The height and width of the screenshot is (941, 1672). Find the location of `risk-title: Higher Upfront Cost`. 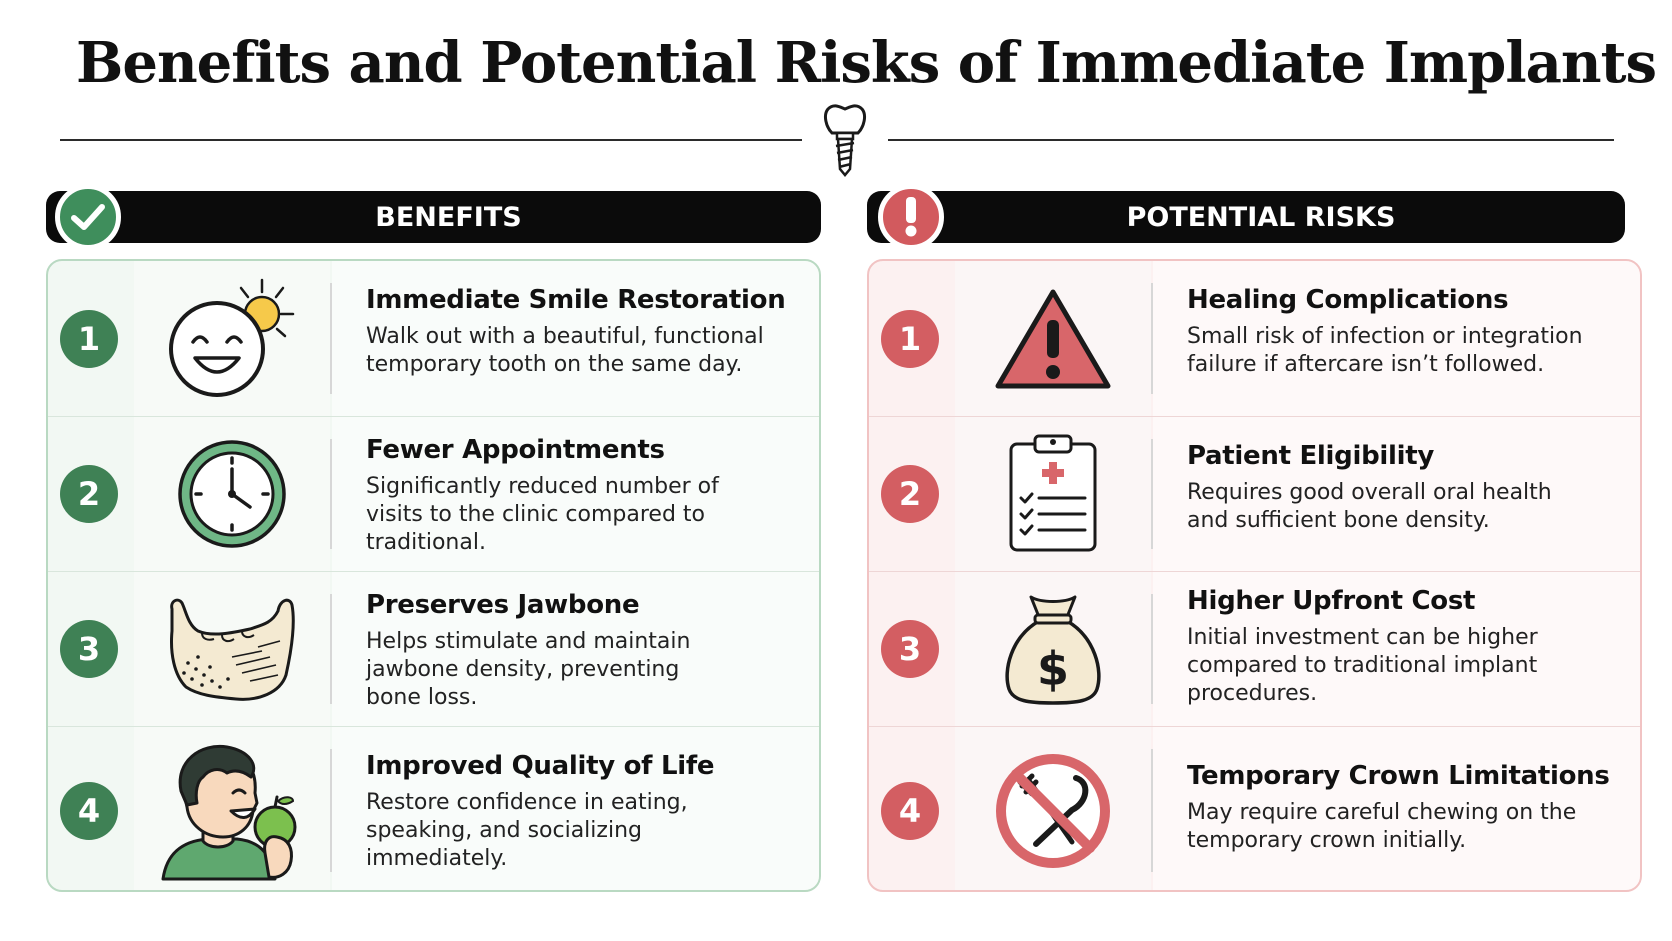

risk-title: Higher Upfront Cost is located at coordinates (1331, 601).